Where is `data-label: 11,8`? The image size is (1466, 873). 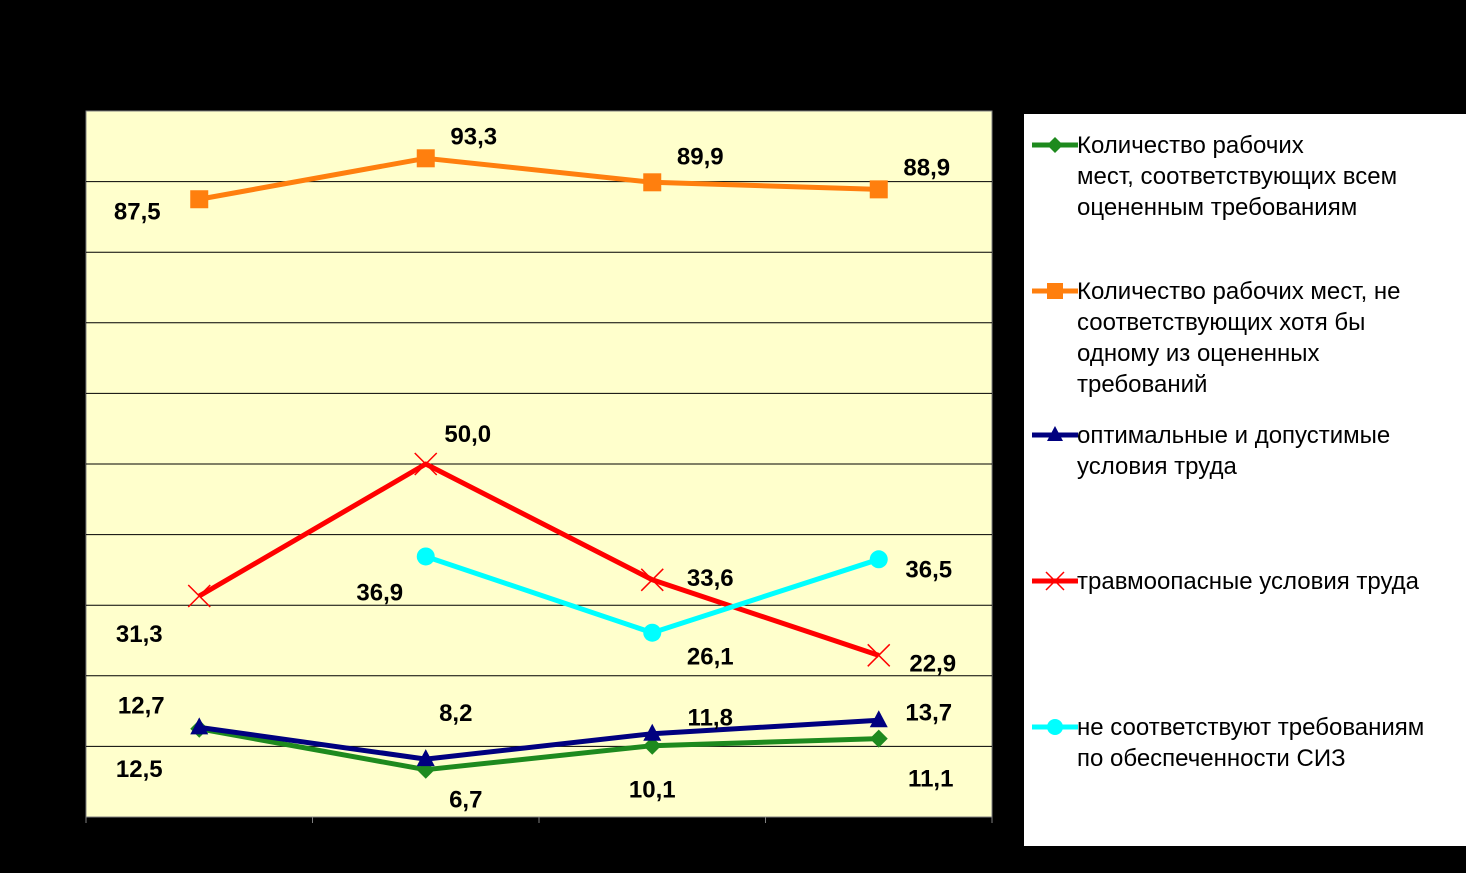 data-label: 11,8 is located at coordinates (710, 718).